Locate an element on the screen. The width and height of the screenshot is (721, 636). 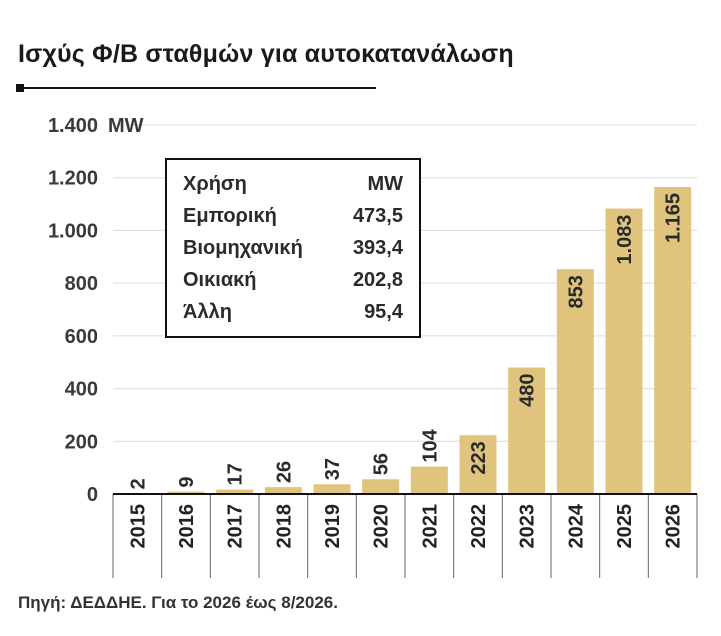
x-tick-label: 2015 is located at coordinates (138, 526).